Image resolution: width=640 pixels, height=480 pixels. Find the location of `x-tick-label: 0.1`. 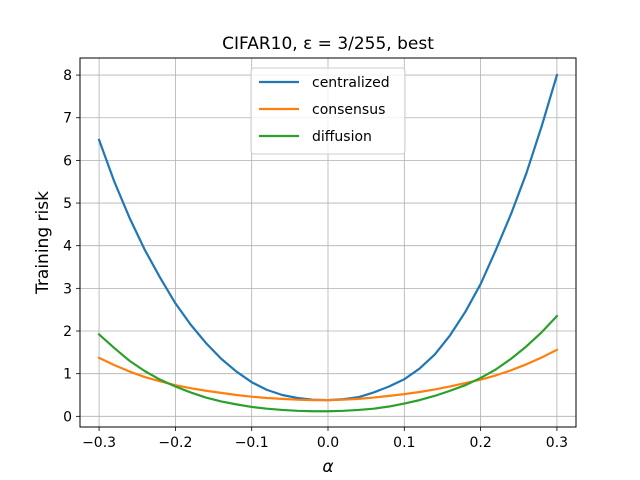

x-tick-label: 0.1 is located at coordinates (404, 443).